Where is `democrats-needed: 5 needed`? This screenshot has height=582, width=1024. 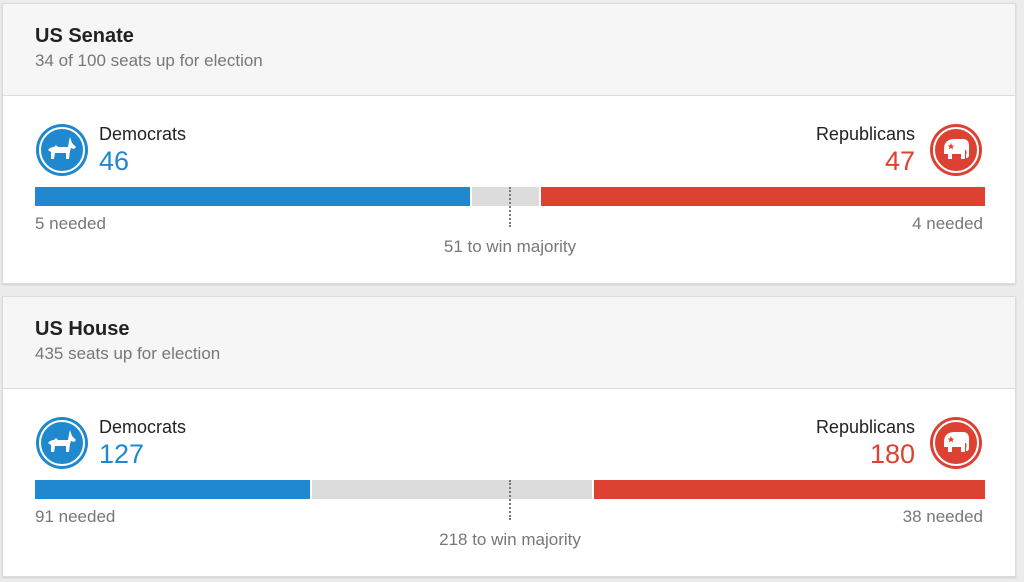 democrats-needed: 5 needed is located at coordinates (70, 223).